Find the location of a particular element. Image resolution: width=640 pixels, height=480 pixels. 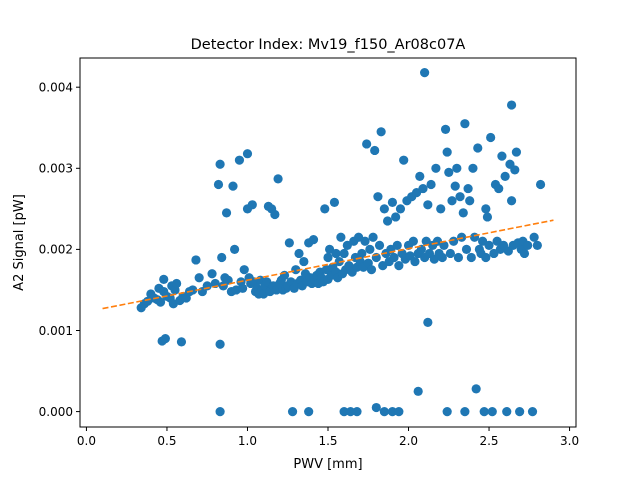

x-tick-label: 0.0 is located at coordinates (86, 441).